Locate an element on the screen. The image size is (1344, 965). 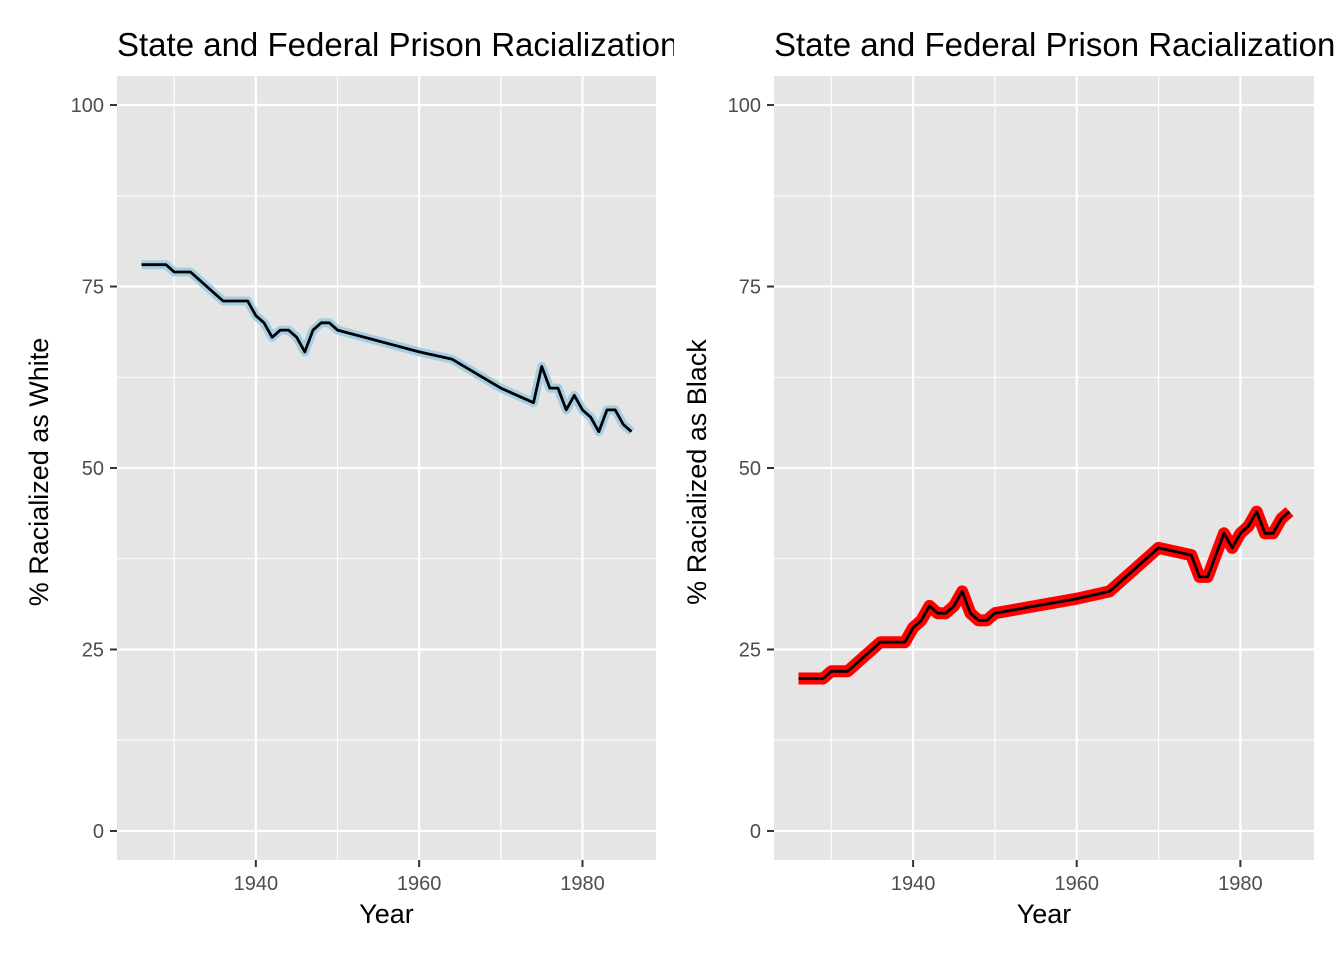
y-tick-label-black: 75 is located at coordinates (750, 288).